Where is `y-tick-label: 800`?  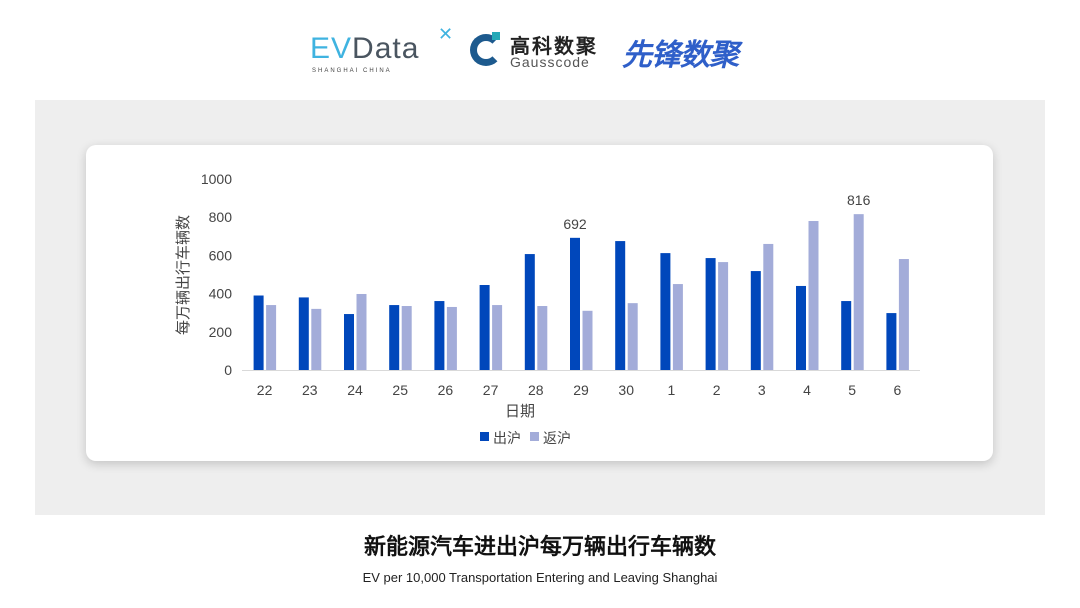 y-tick-label: 800 is located at coordinates (221, 217).